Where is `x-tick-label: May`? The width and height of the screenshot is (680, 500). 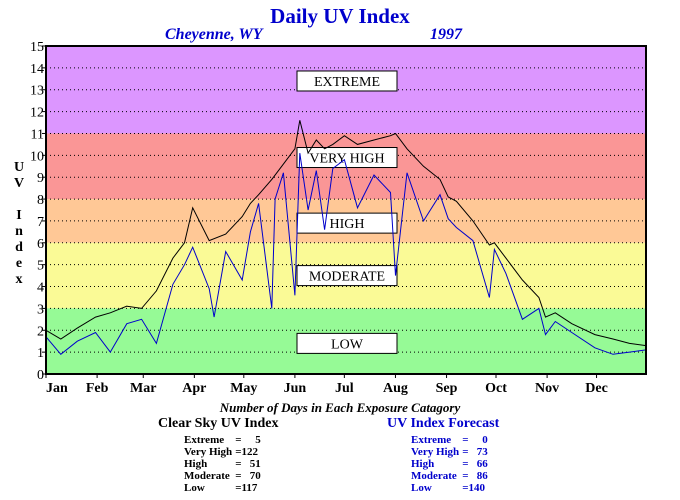
x-tick-label: May is located at coordinates (243, 388).